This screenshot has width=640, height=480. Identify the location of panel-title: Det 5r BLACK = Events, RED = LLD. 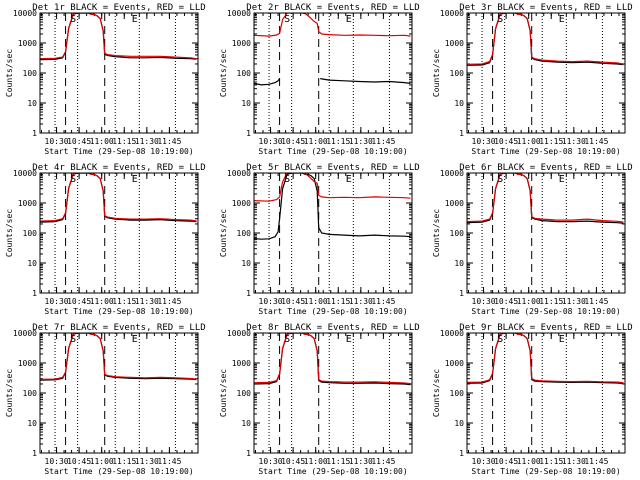
(332, 168).